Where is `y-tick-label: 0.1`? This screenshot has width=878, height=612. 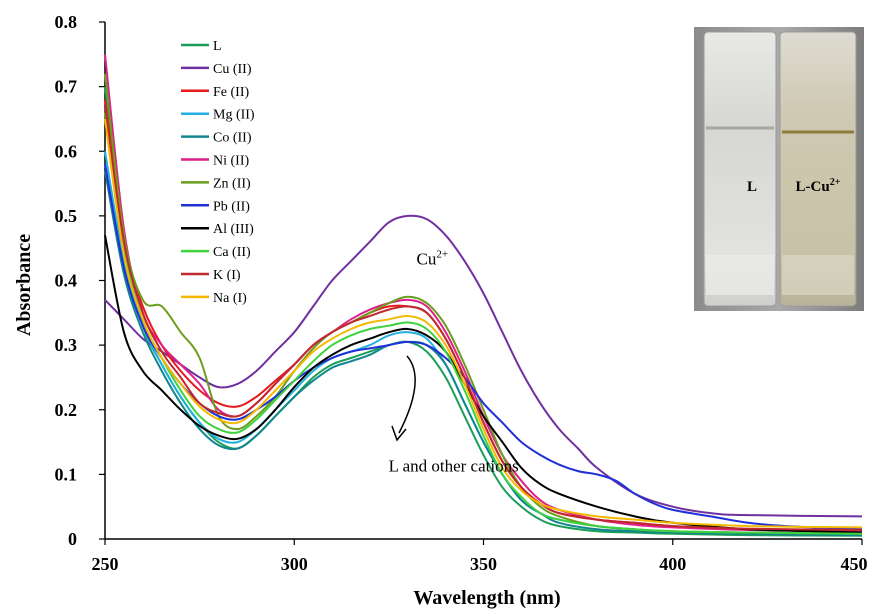 y-tick-label: 0.1 is located at coordinates (66, 474).